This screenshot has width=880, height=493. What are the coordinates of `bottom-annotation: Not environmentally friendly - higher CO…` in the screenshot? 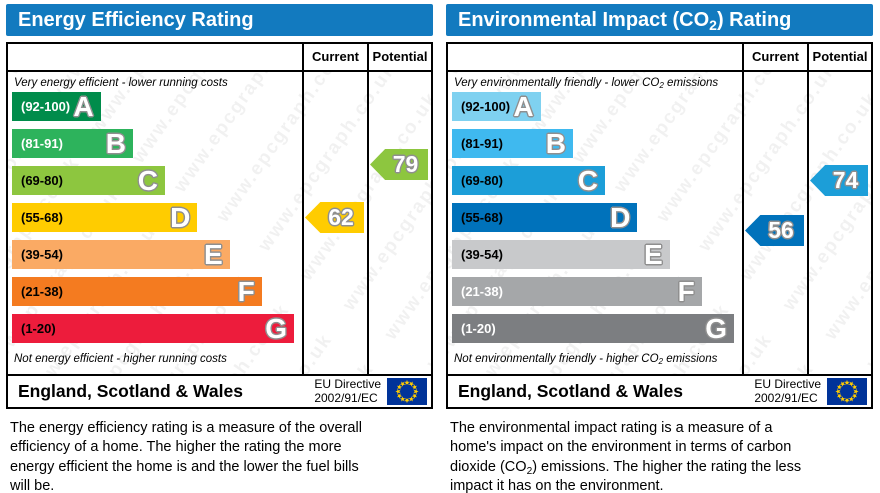 It's located at (586, 360).